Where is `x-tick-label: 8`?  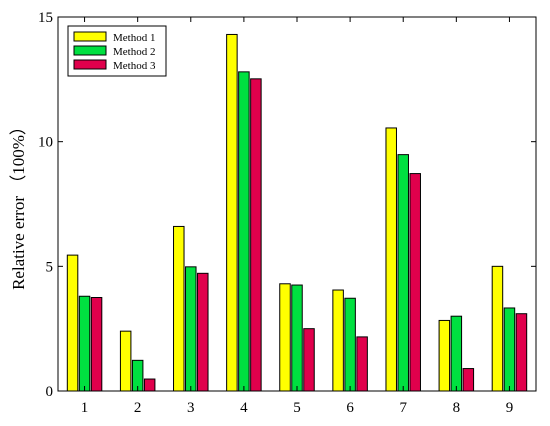
x-tick-label: 8 is located at coordinates (457, 408).